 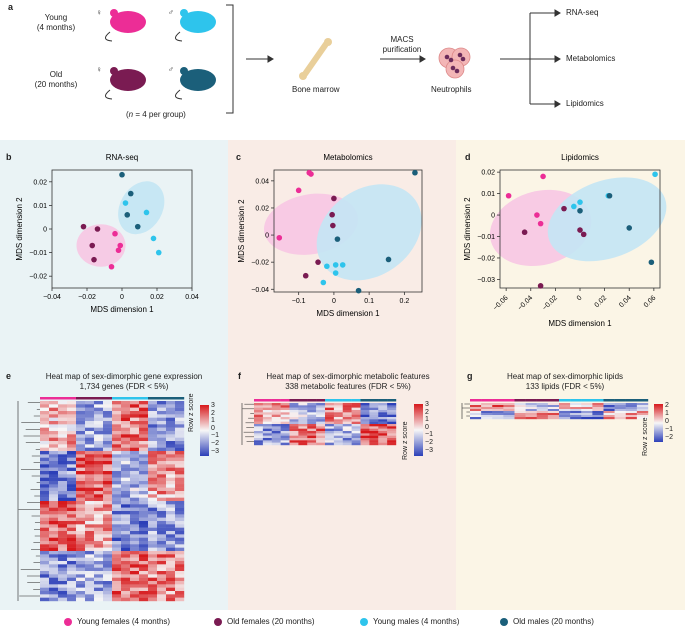 I want to click on group-note-n: n, so click(x=131, y=114).